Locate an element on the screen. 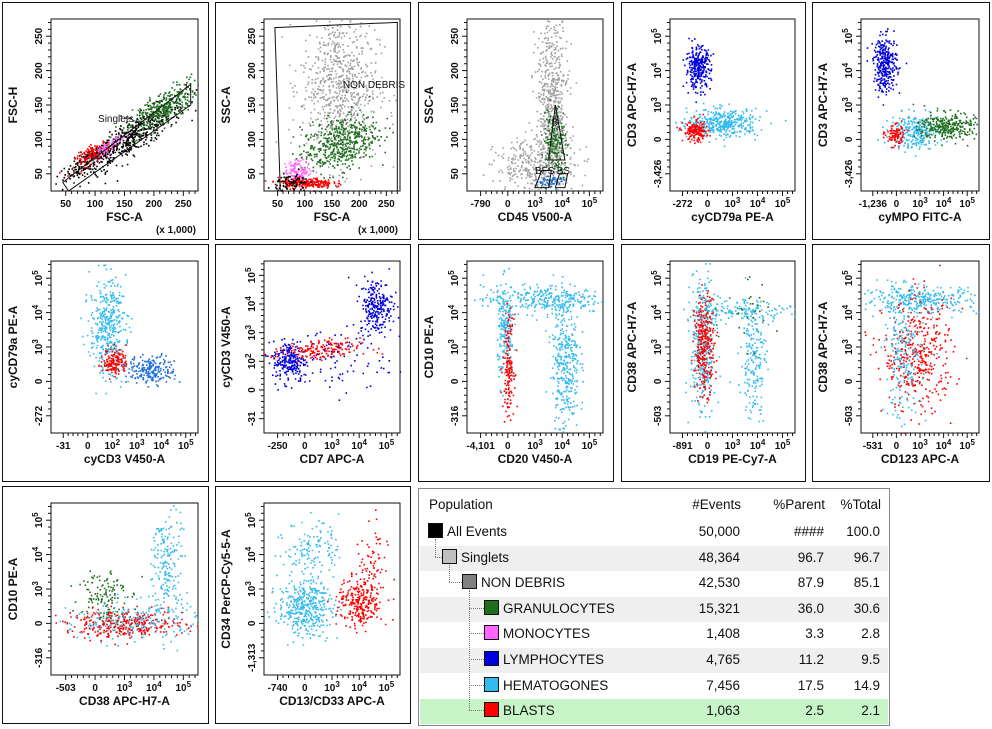  population-row: GRANULOCYTES 15,321 36.0 30.6 is located at coordinates (654, 609).